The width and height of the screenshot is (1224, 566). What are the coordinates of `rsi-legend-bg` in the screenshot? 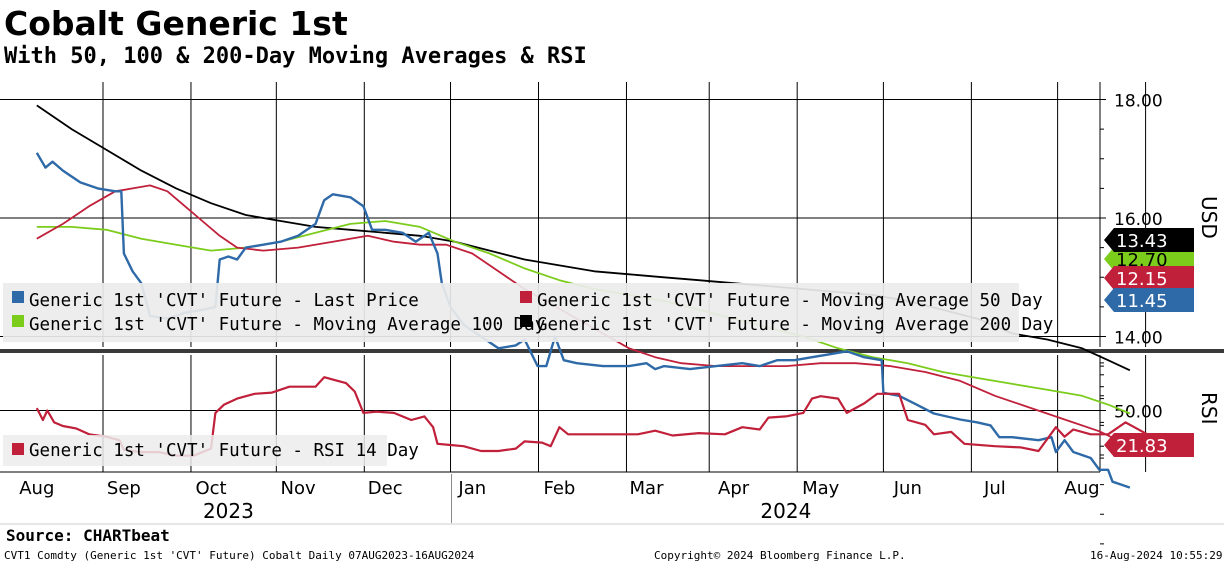 It's located at (195, 450).